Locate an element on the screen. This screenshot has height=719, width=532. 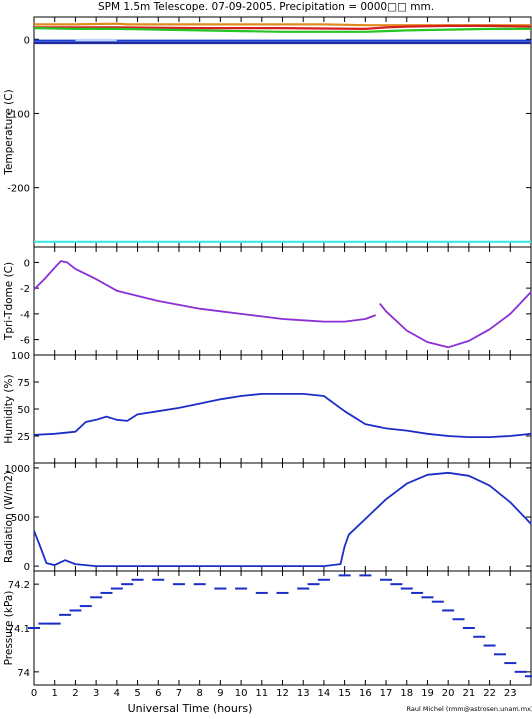
x-tick-label: 21 is located at coordinates (469, 693).